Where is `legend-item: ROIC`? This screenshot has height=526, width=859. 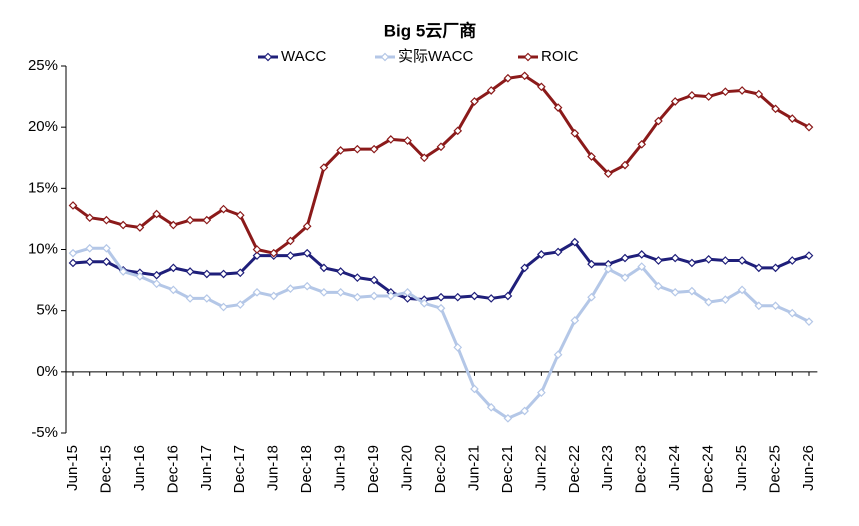 legend-item: ROIC is located at coordinates (548, 56).